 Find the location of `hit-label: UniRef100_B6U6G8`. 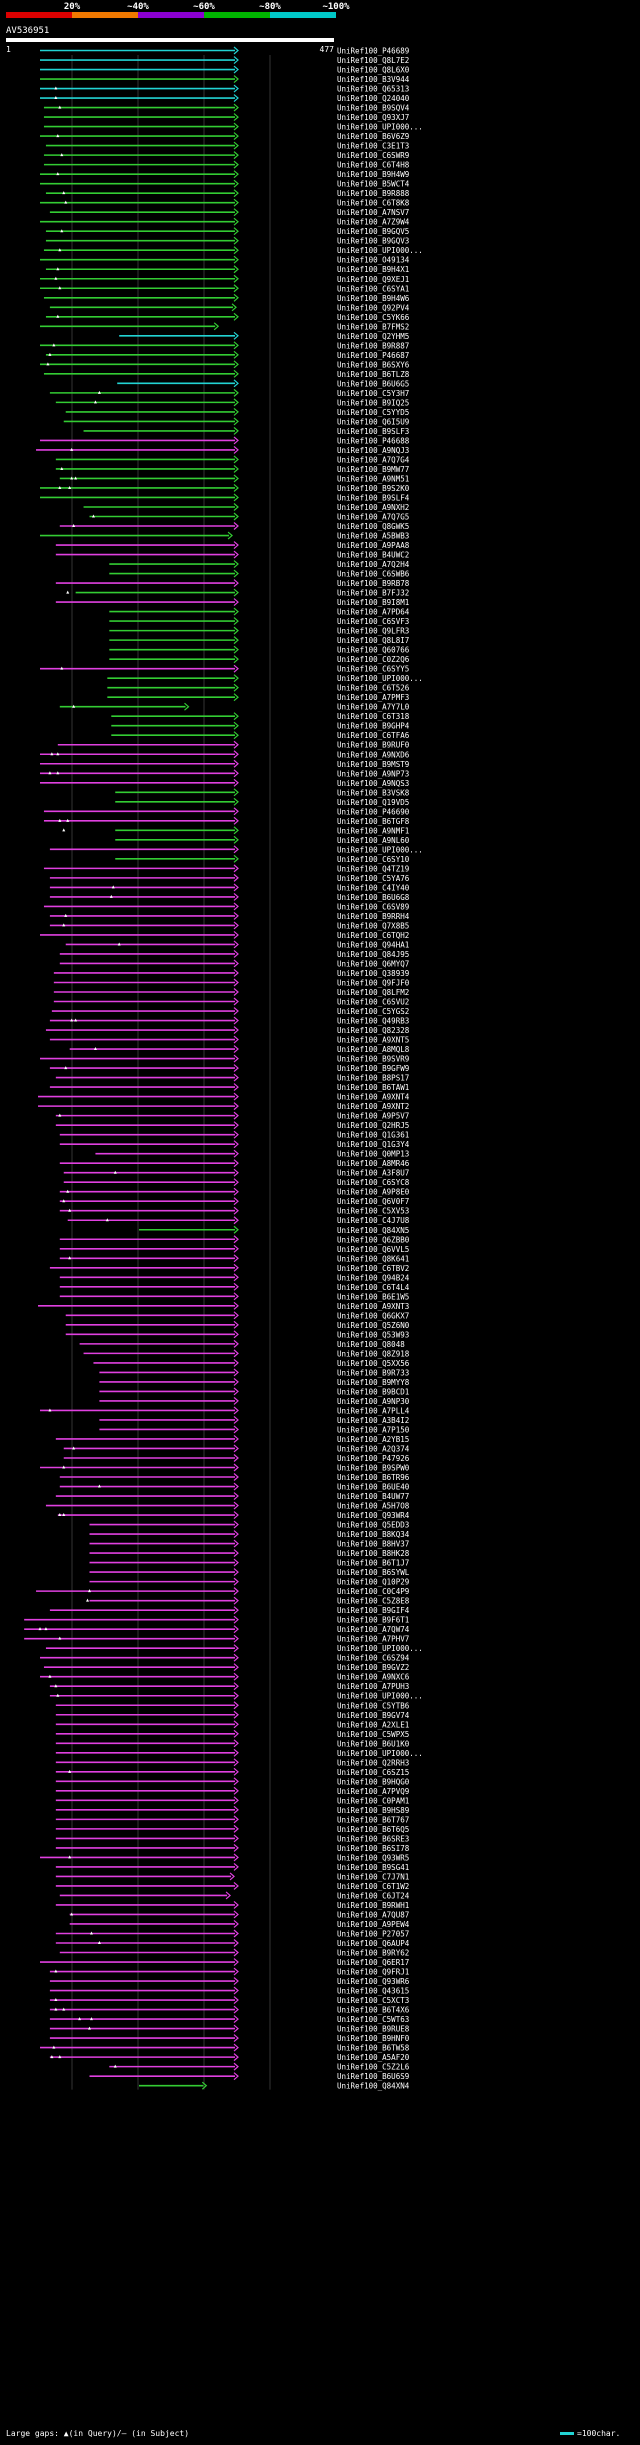

hit-label: UniRef100_B6U6G8 is located at coordinates (373, 897).